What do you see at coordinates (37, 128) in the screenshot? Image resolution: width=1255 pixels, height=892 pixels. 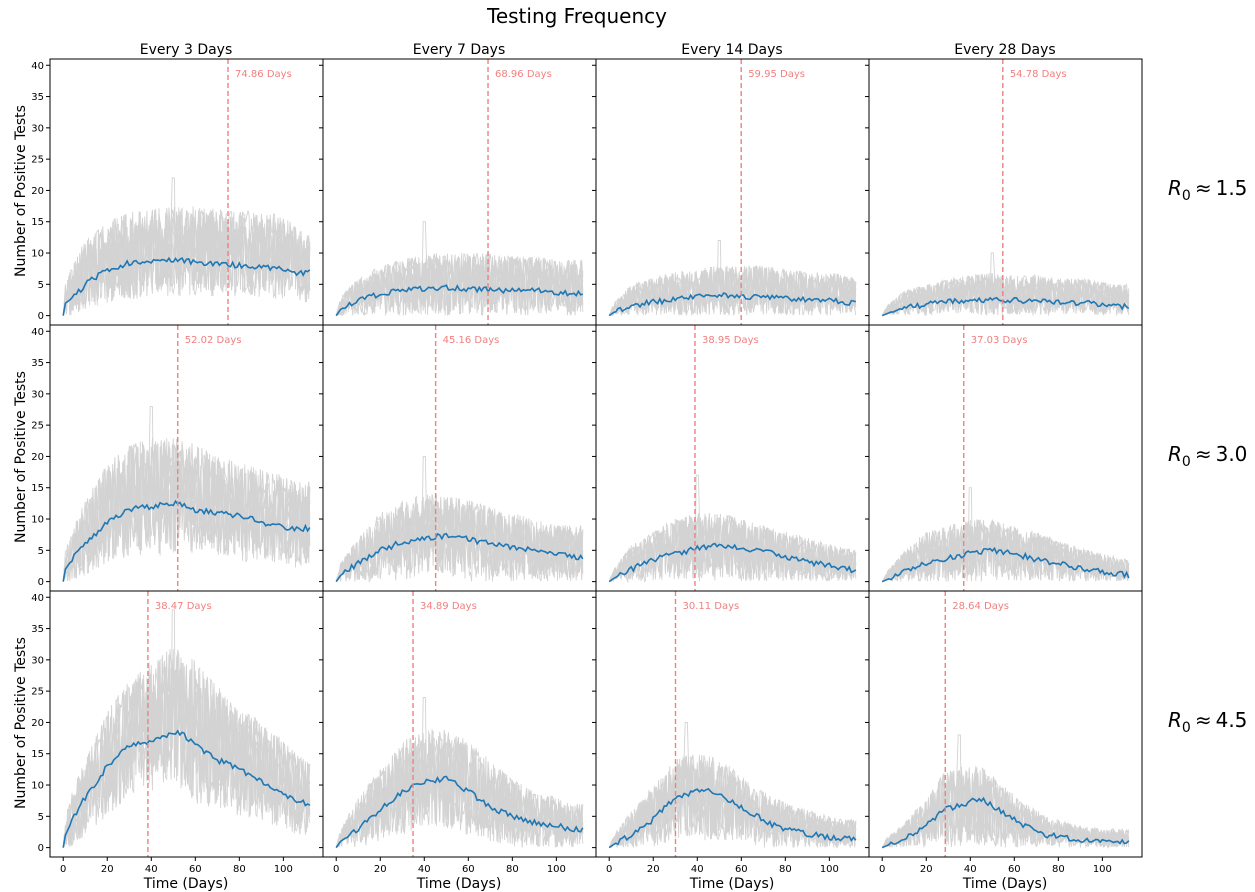 I see `y-tick-label: 30` at bounding box center [37, 128].